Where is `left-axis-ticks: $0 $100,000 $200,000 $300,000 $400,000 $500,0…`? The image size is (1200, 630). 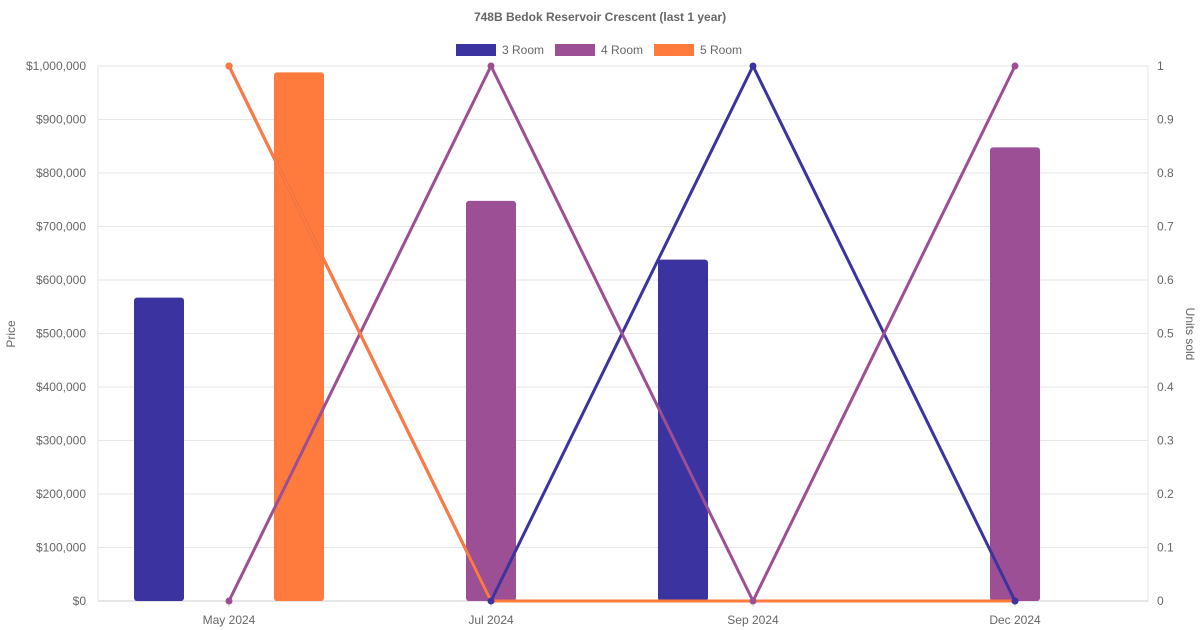
left-axis-ticks: $0 $100,000 $200,000 $300,000 $400,000 $500,0… is located at coordinates (56, 333).